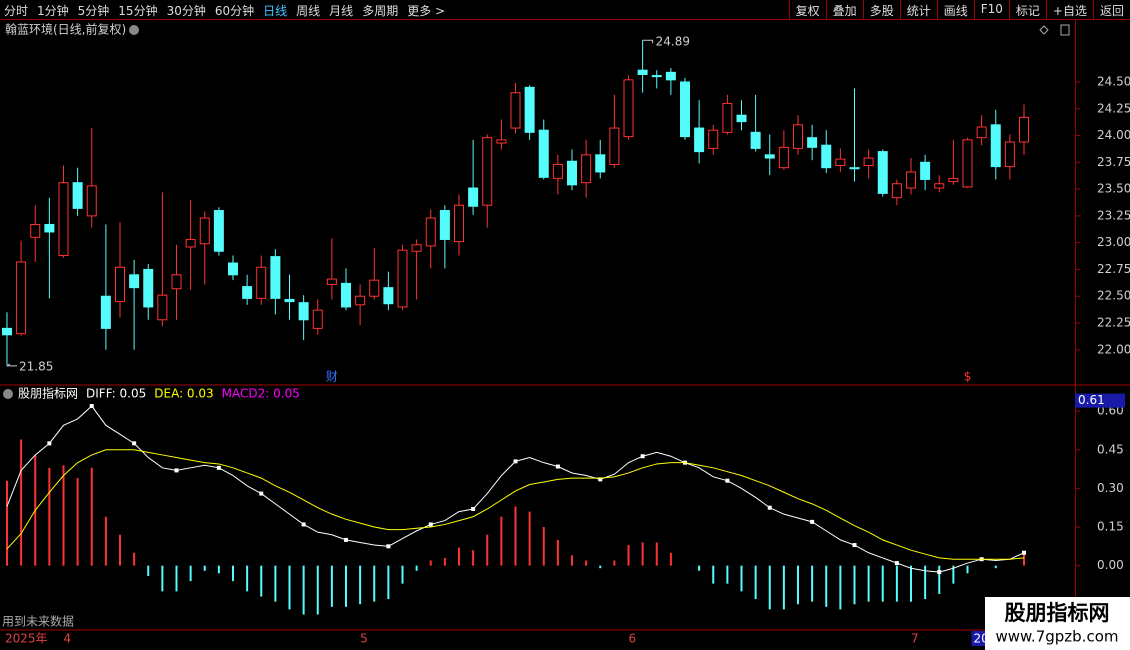 The image size is (1130, 650). Describe the element at coordinates (234, 11) in the screenshot. I see `period-tab: 60分钟` at that location.